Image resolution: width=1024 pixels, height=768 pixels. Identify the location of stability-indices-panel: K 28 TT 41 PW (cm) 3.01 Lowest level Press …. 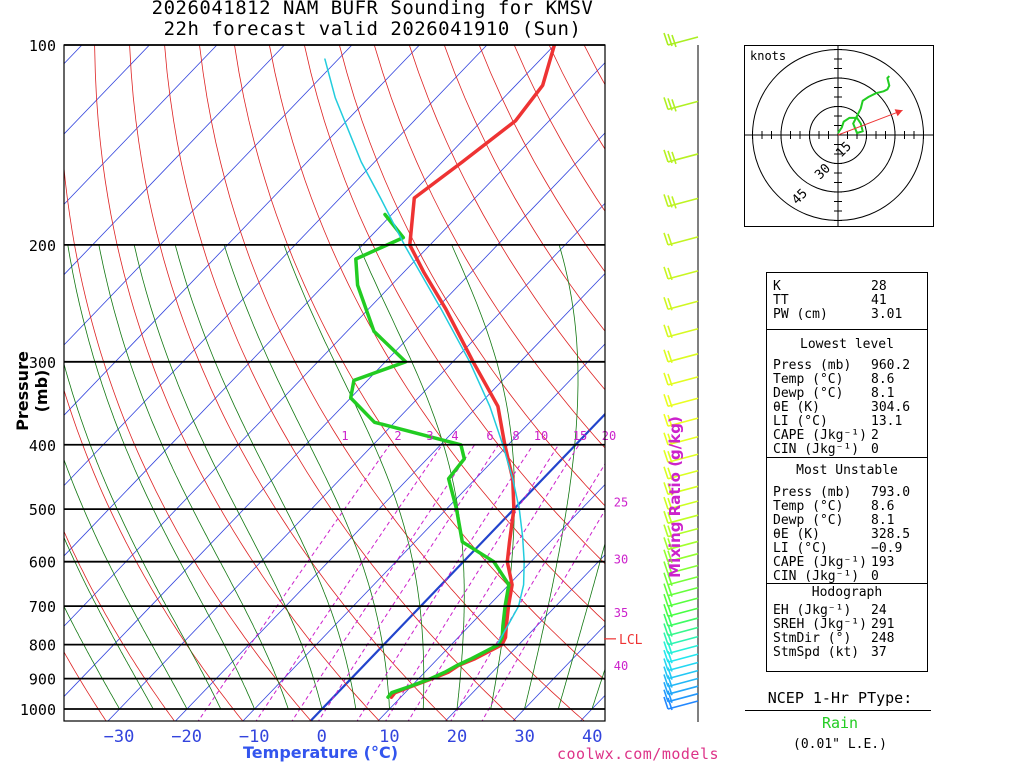
(847, 472).